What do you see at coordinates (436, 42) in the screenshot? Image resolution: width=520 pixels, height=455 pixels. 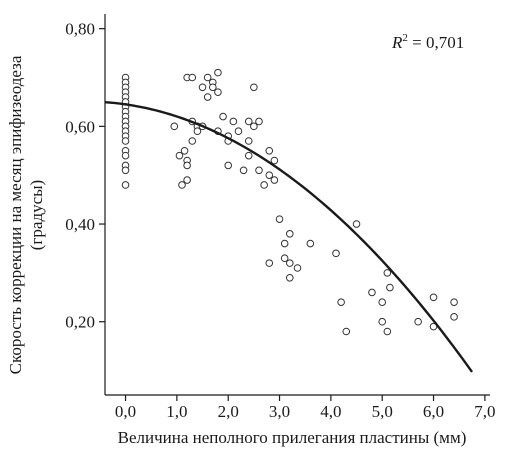 I see `r-squared-value: = 0,701` at bounding box center [436, 42].